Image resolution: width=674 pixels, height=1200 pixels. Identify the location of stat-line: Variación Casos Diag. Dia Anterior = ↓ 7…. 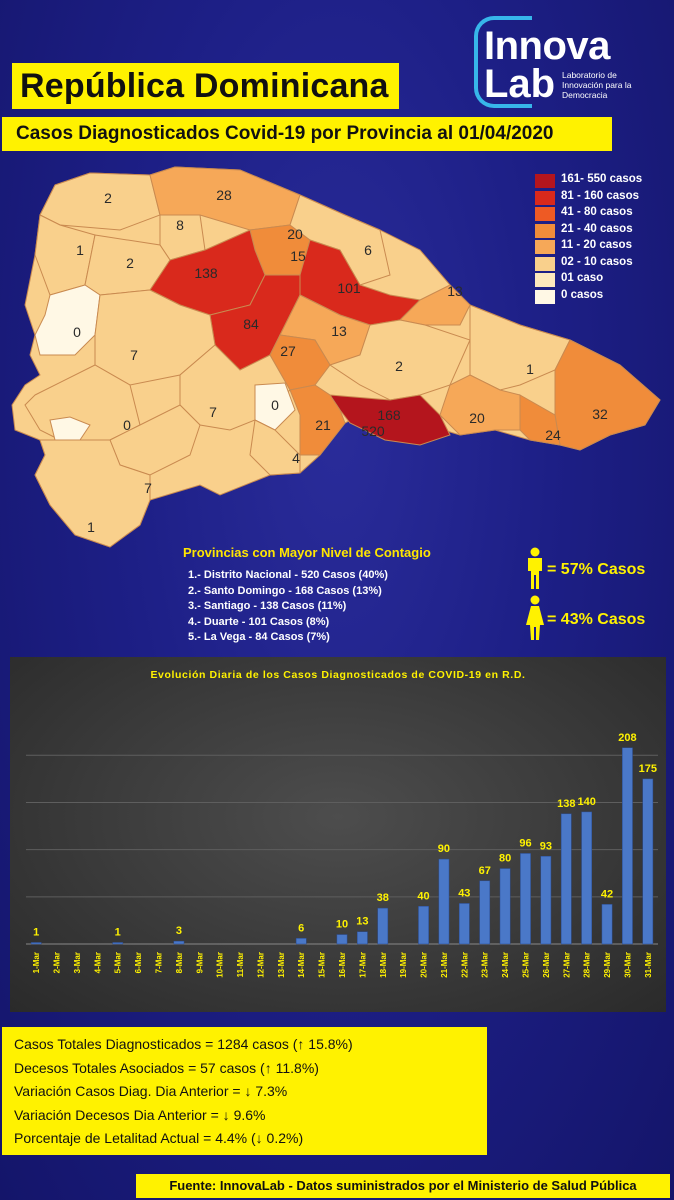
(151, 1091).